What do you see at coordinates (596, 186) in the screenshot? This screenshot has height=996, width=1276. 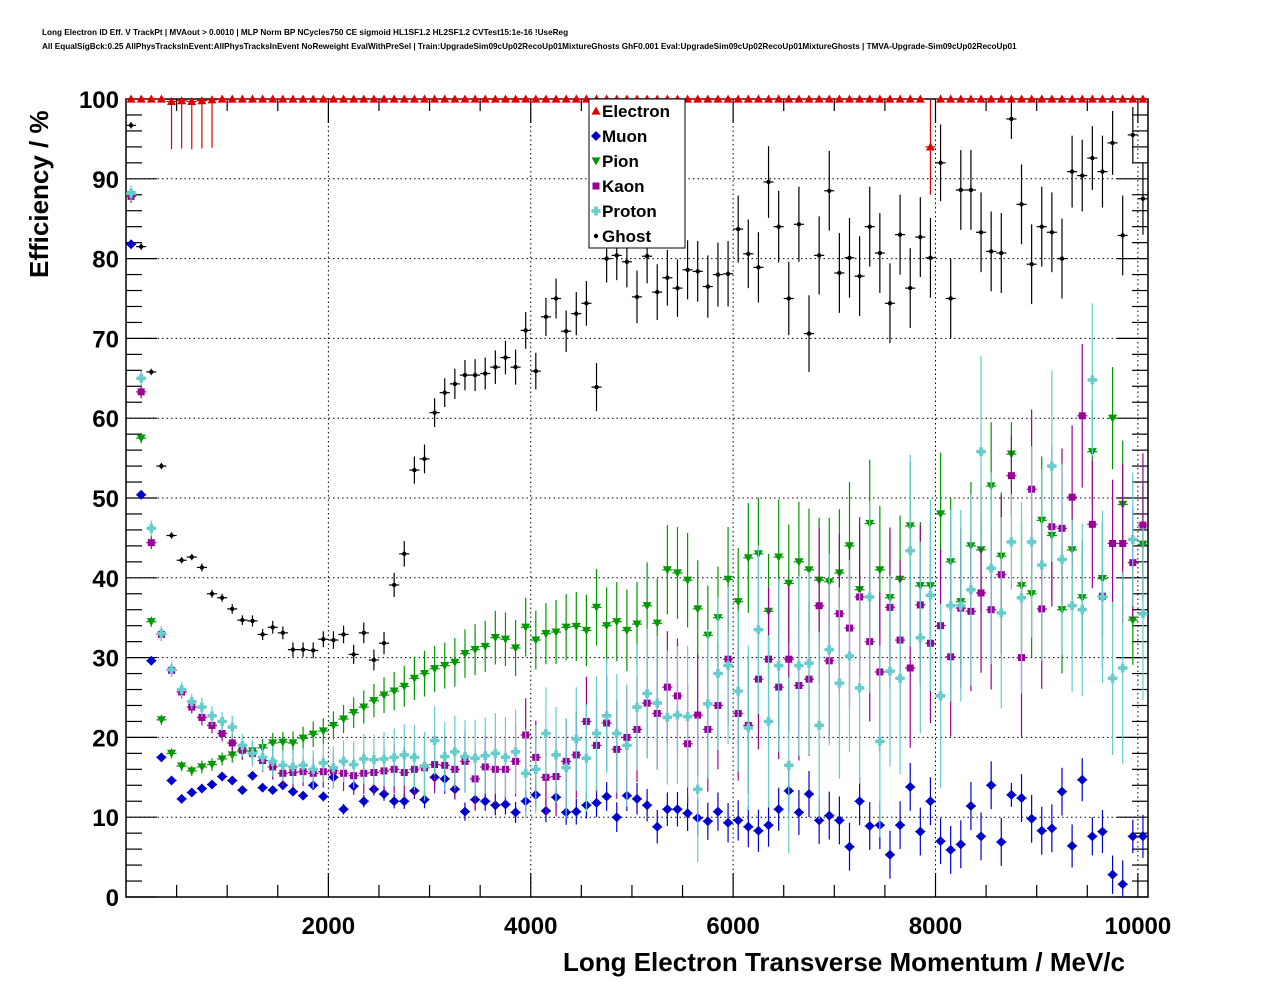 I see `legend-marker-kaon` at bounding box center [596, 186].